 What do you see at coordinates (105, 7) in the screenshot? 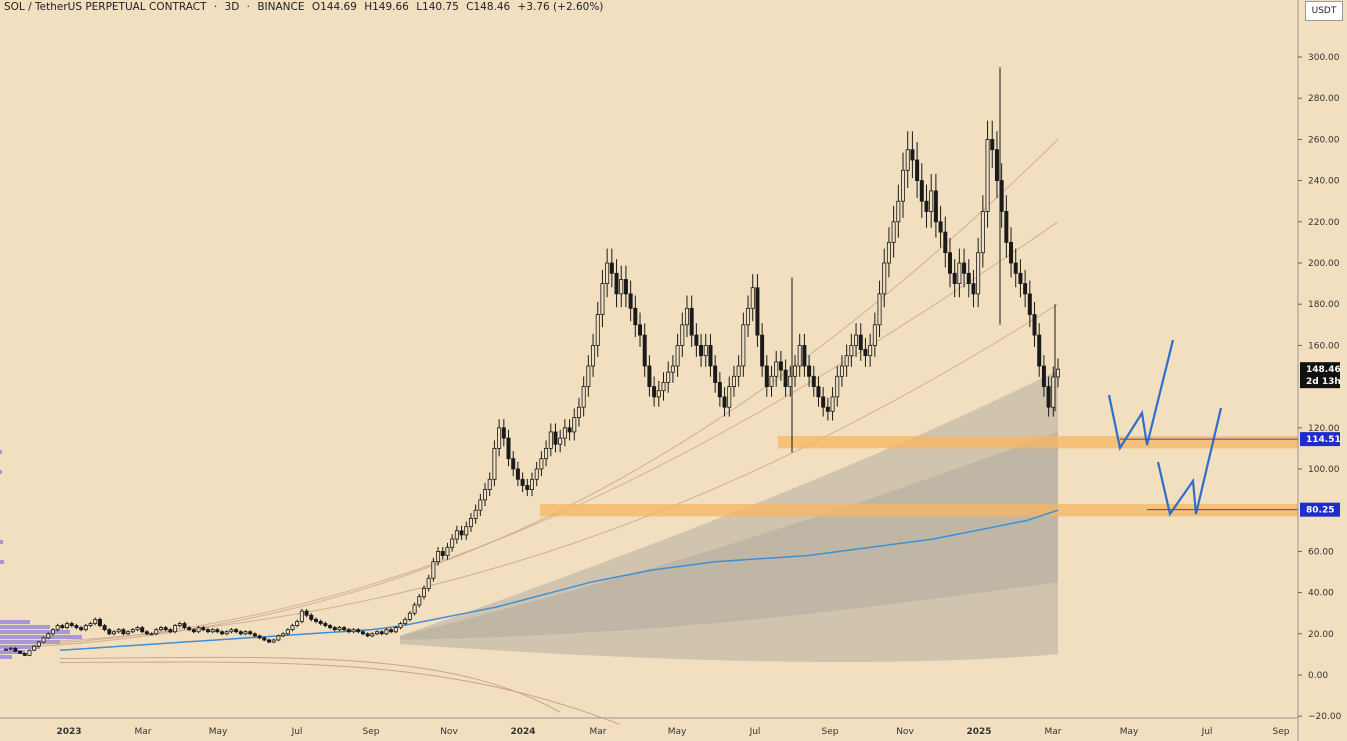
I see `symbol-name: SOL / TetherUS PERPETUAL CONTRACT` at bounding box center [105, 7].